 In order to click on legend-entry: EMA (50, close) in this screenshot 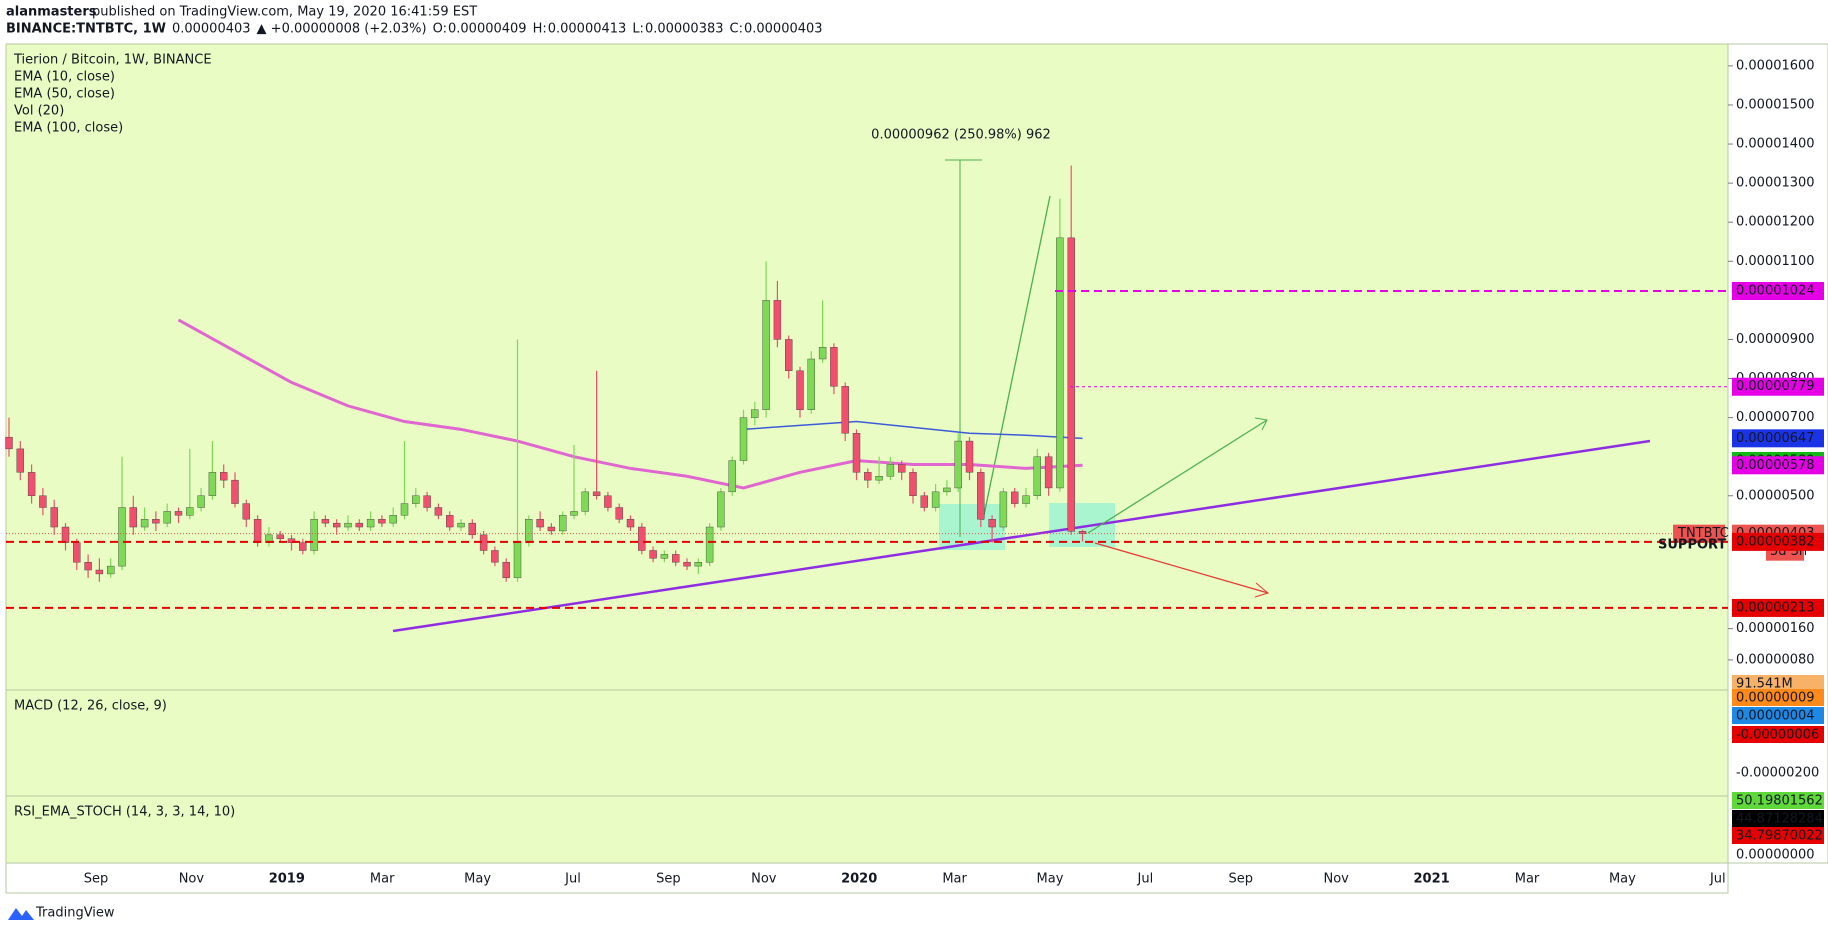, I will do `click(64, 94)`.